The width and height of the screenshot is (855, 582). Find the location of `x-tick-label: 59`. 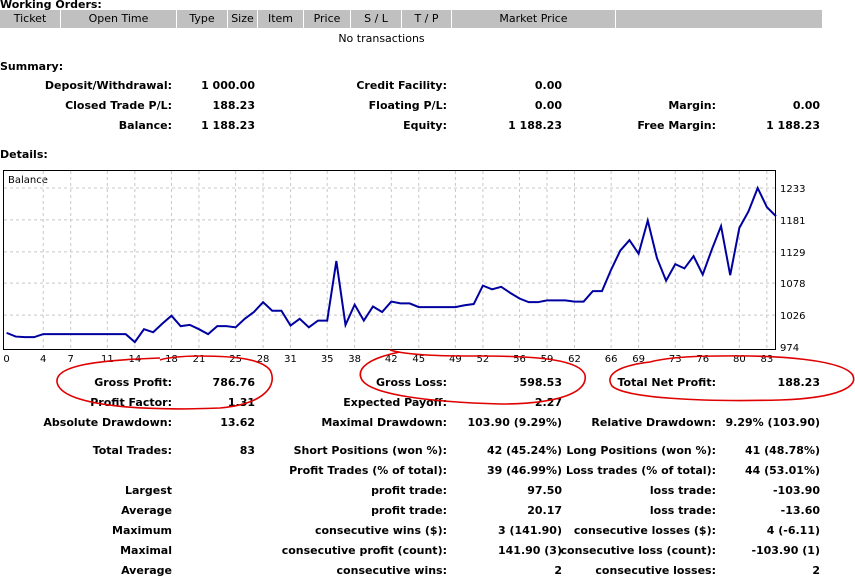

x-tick-label: 59 is located at coordinates (547, 359).